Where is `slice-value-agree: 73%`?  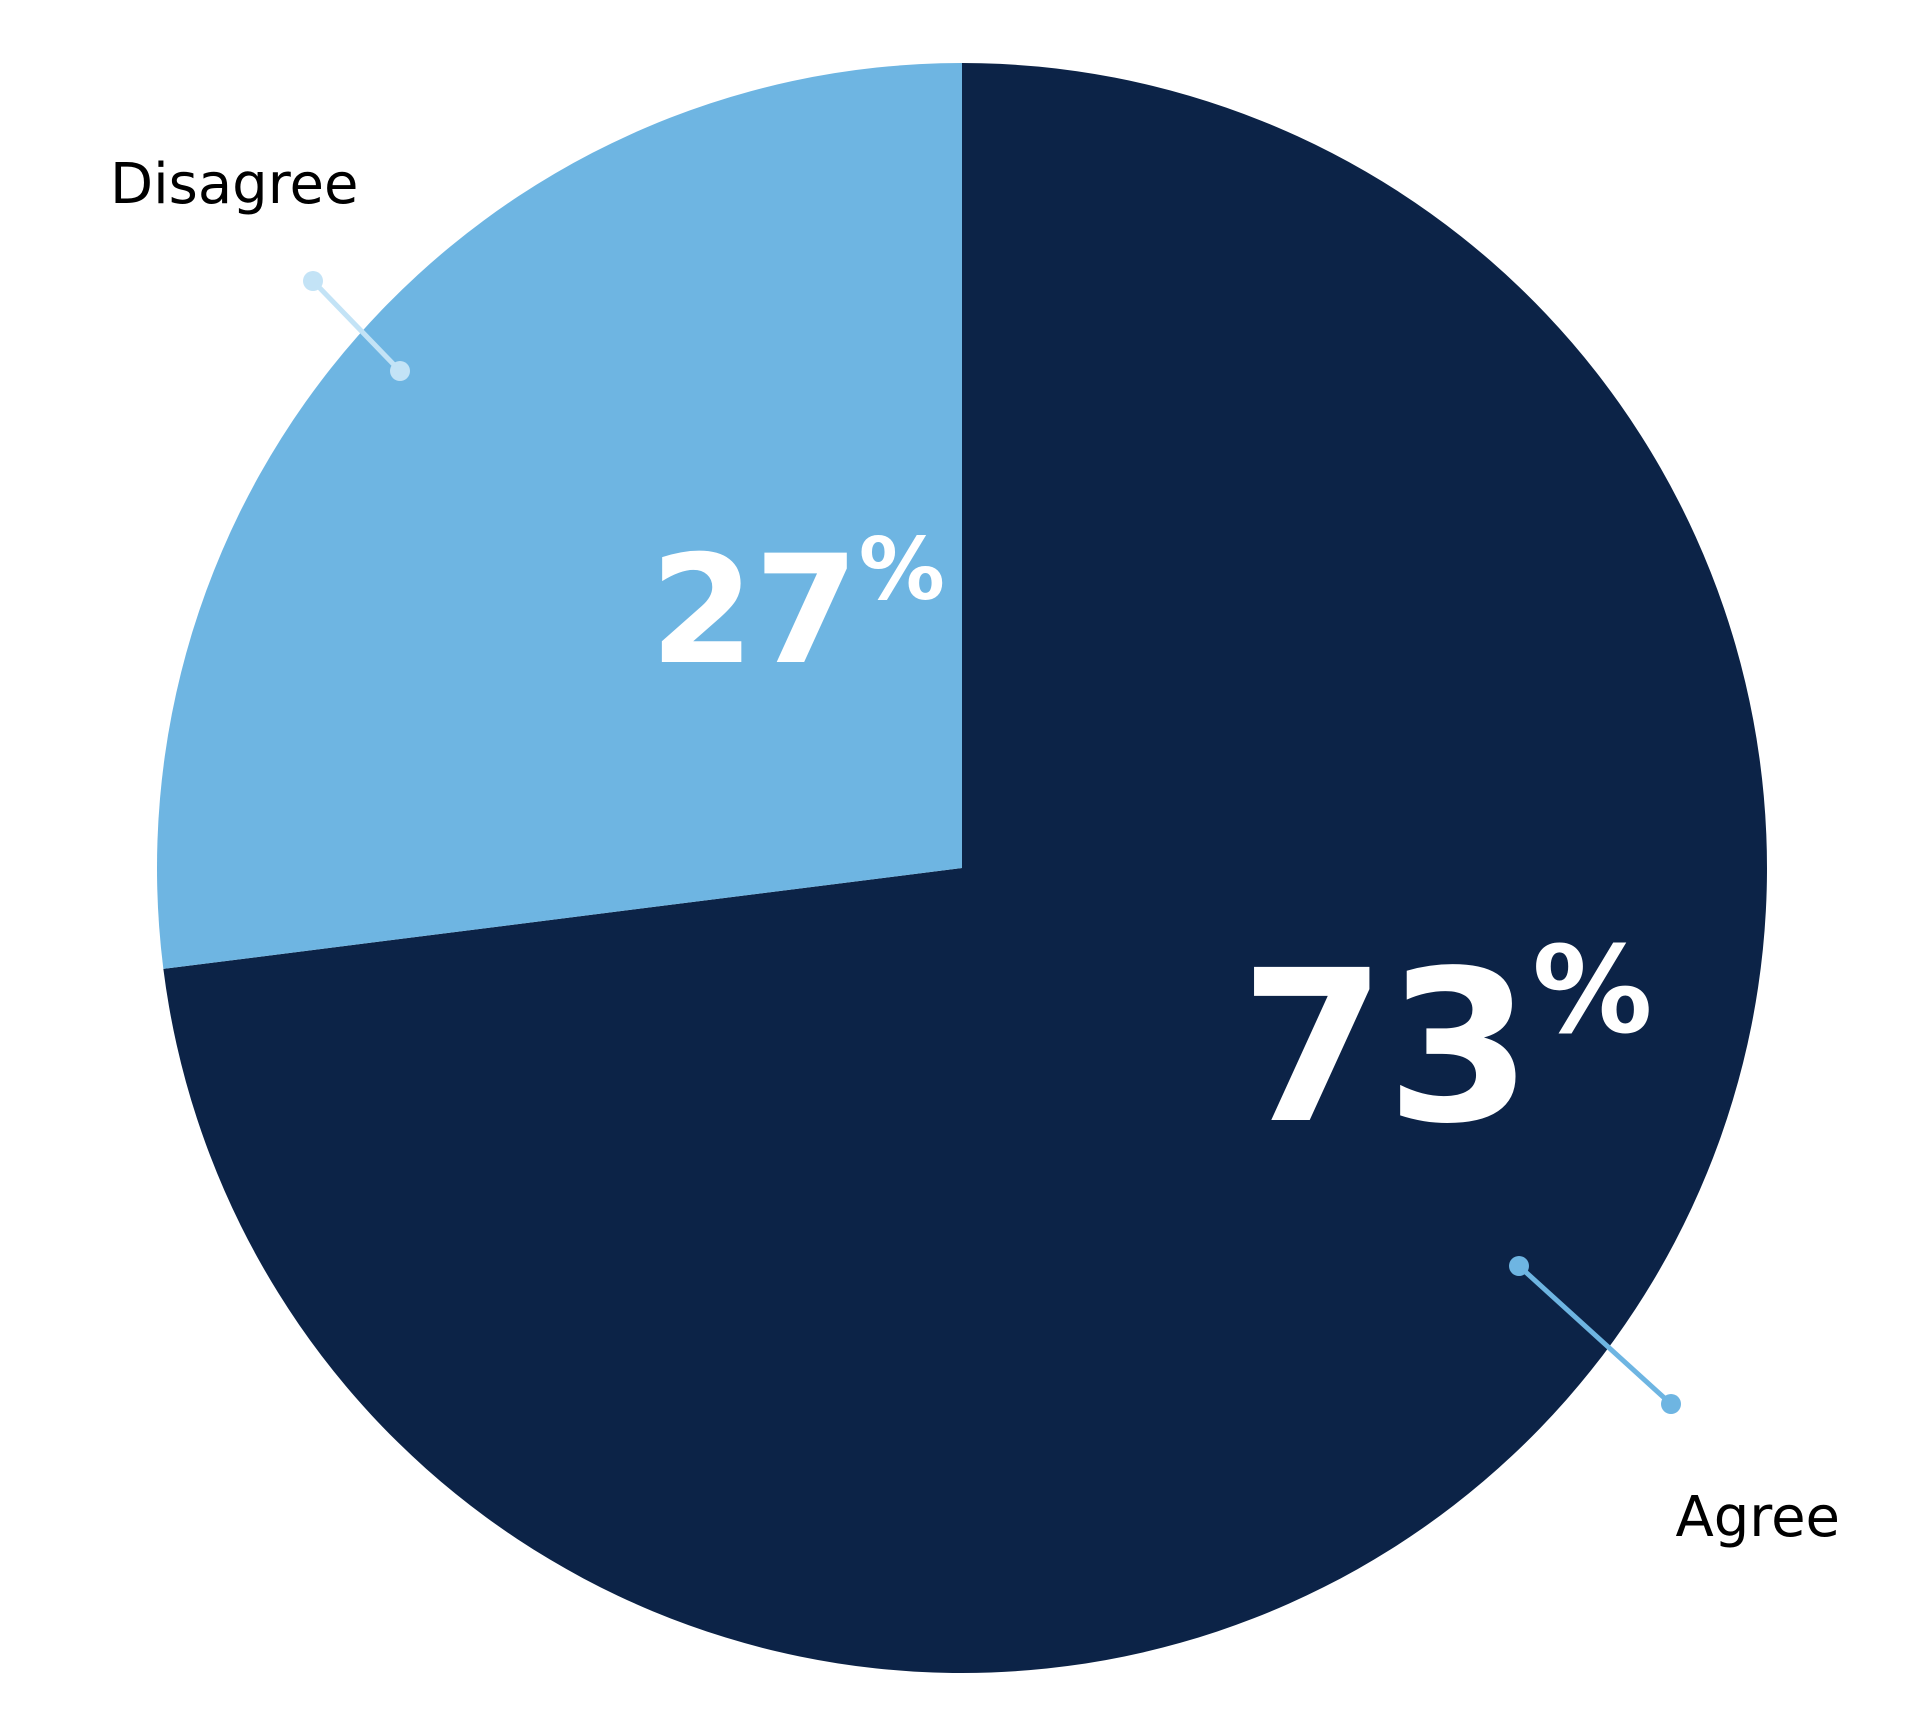 slice-value-agree: 73% is located at coordinates (1446, 1046).